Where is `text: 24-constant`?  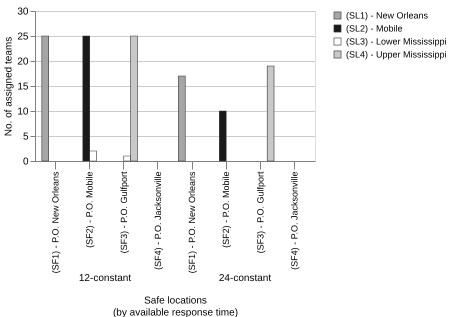
text: 24-constant is located at coordinates (245, 278).